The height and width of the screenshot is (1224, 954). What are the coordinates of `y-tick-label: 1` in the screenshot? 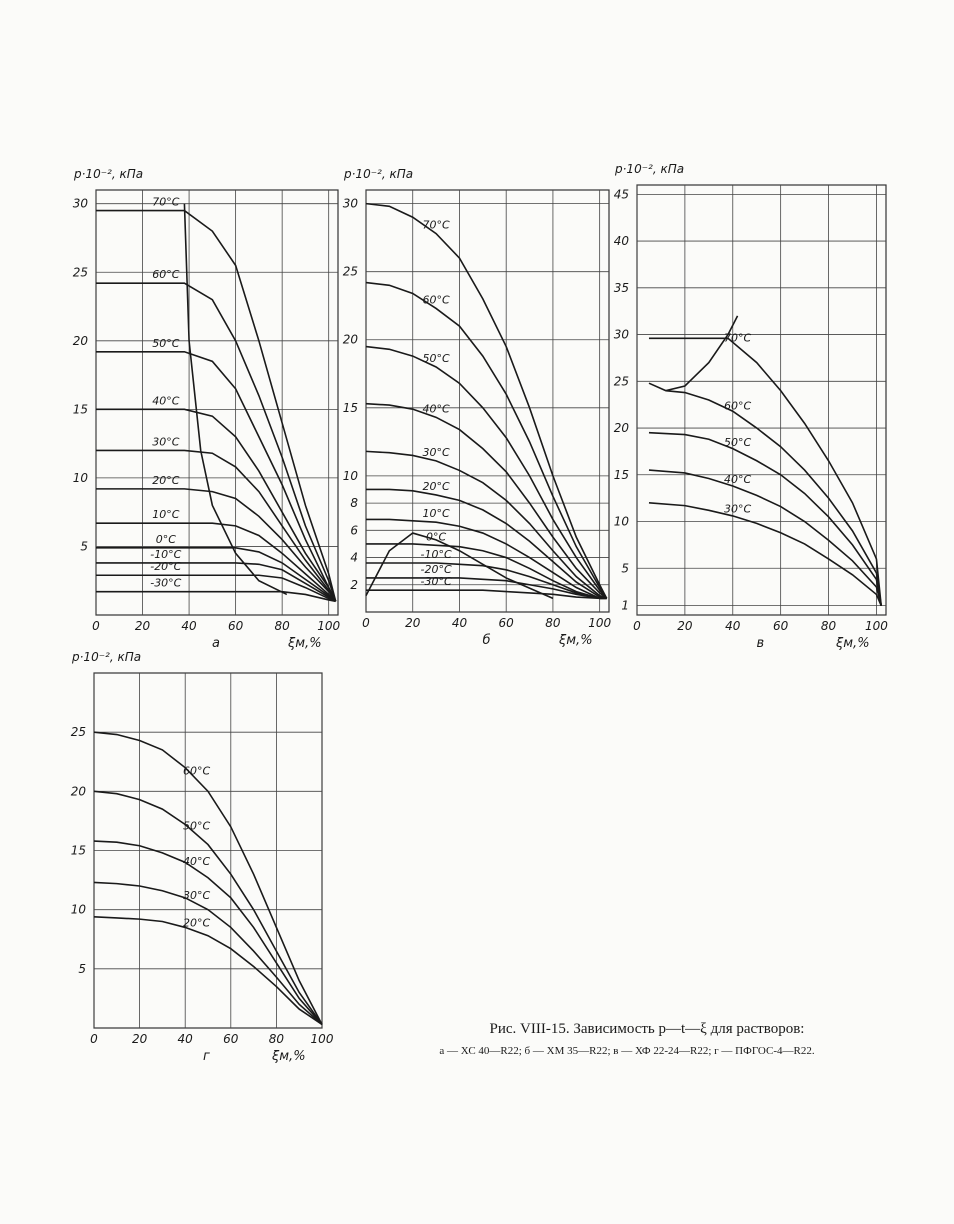 It's located at (625, 606).